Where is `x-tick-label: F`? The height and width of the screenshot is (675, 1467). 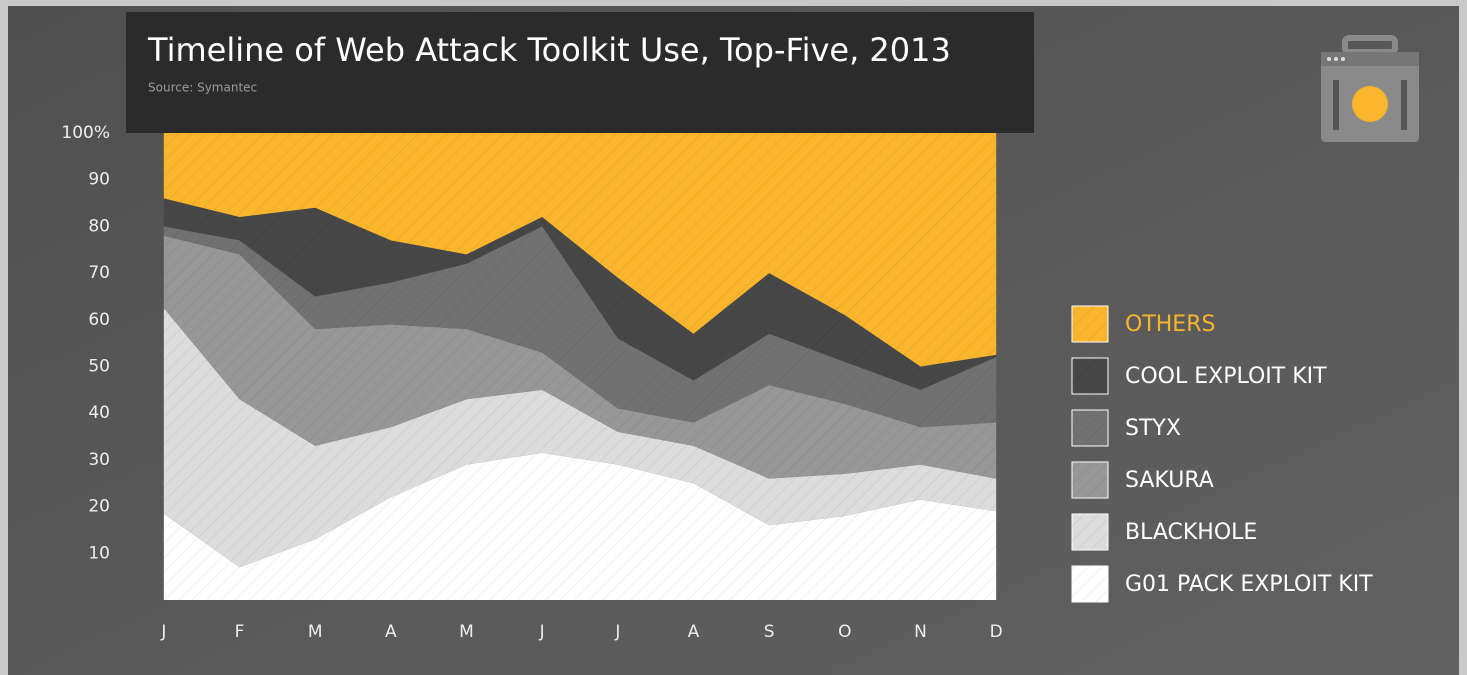
x-tick-label: F is located at coordinates (240, 632).